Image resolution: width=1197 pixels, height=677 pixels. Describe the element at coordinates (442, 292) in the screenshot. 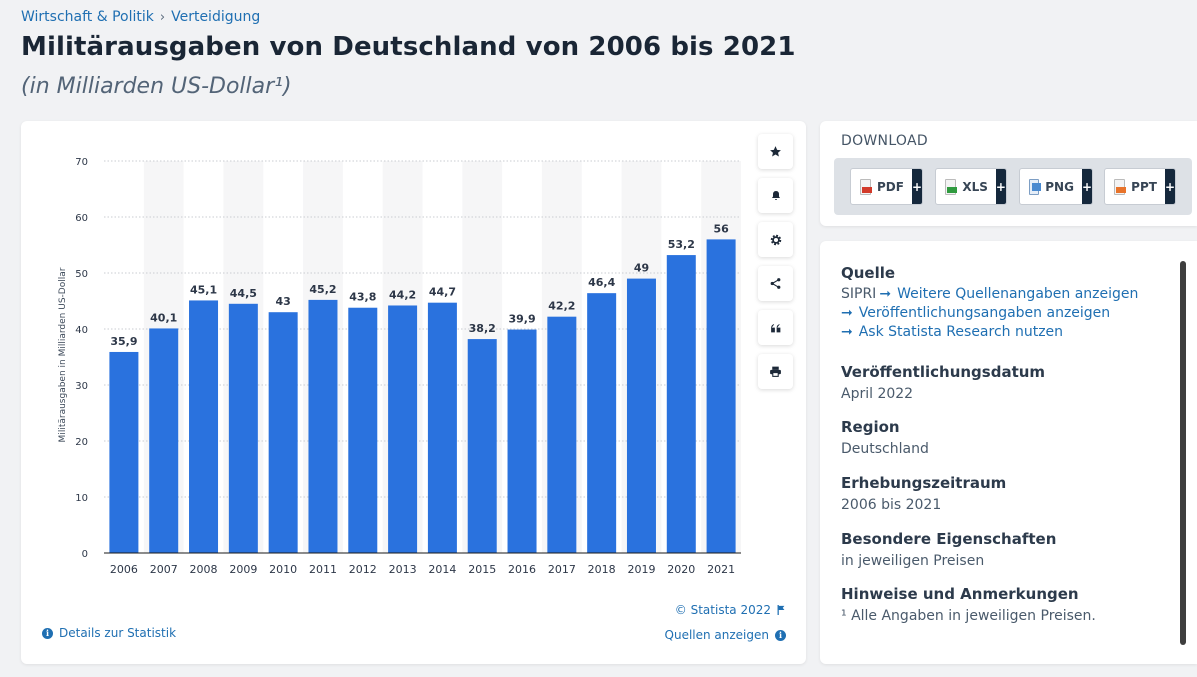

I see `data-label: 44,7` at that location.